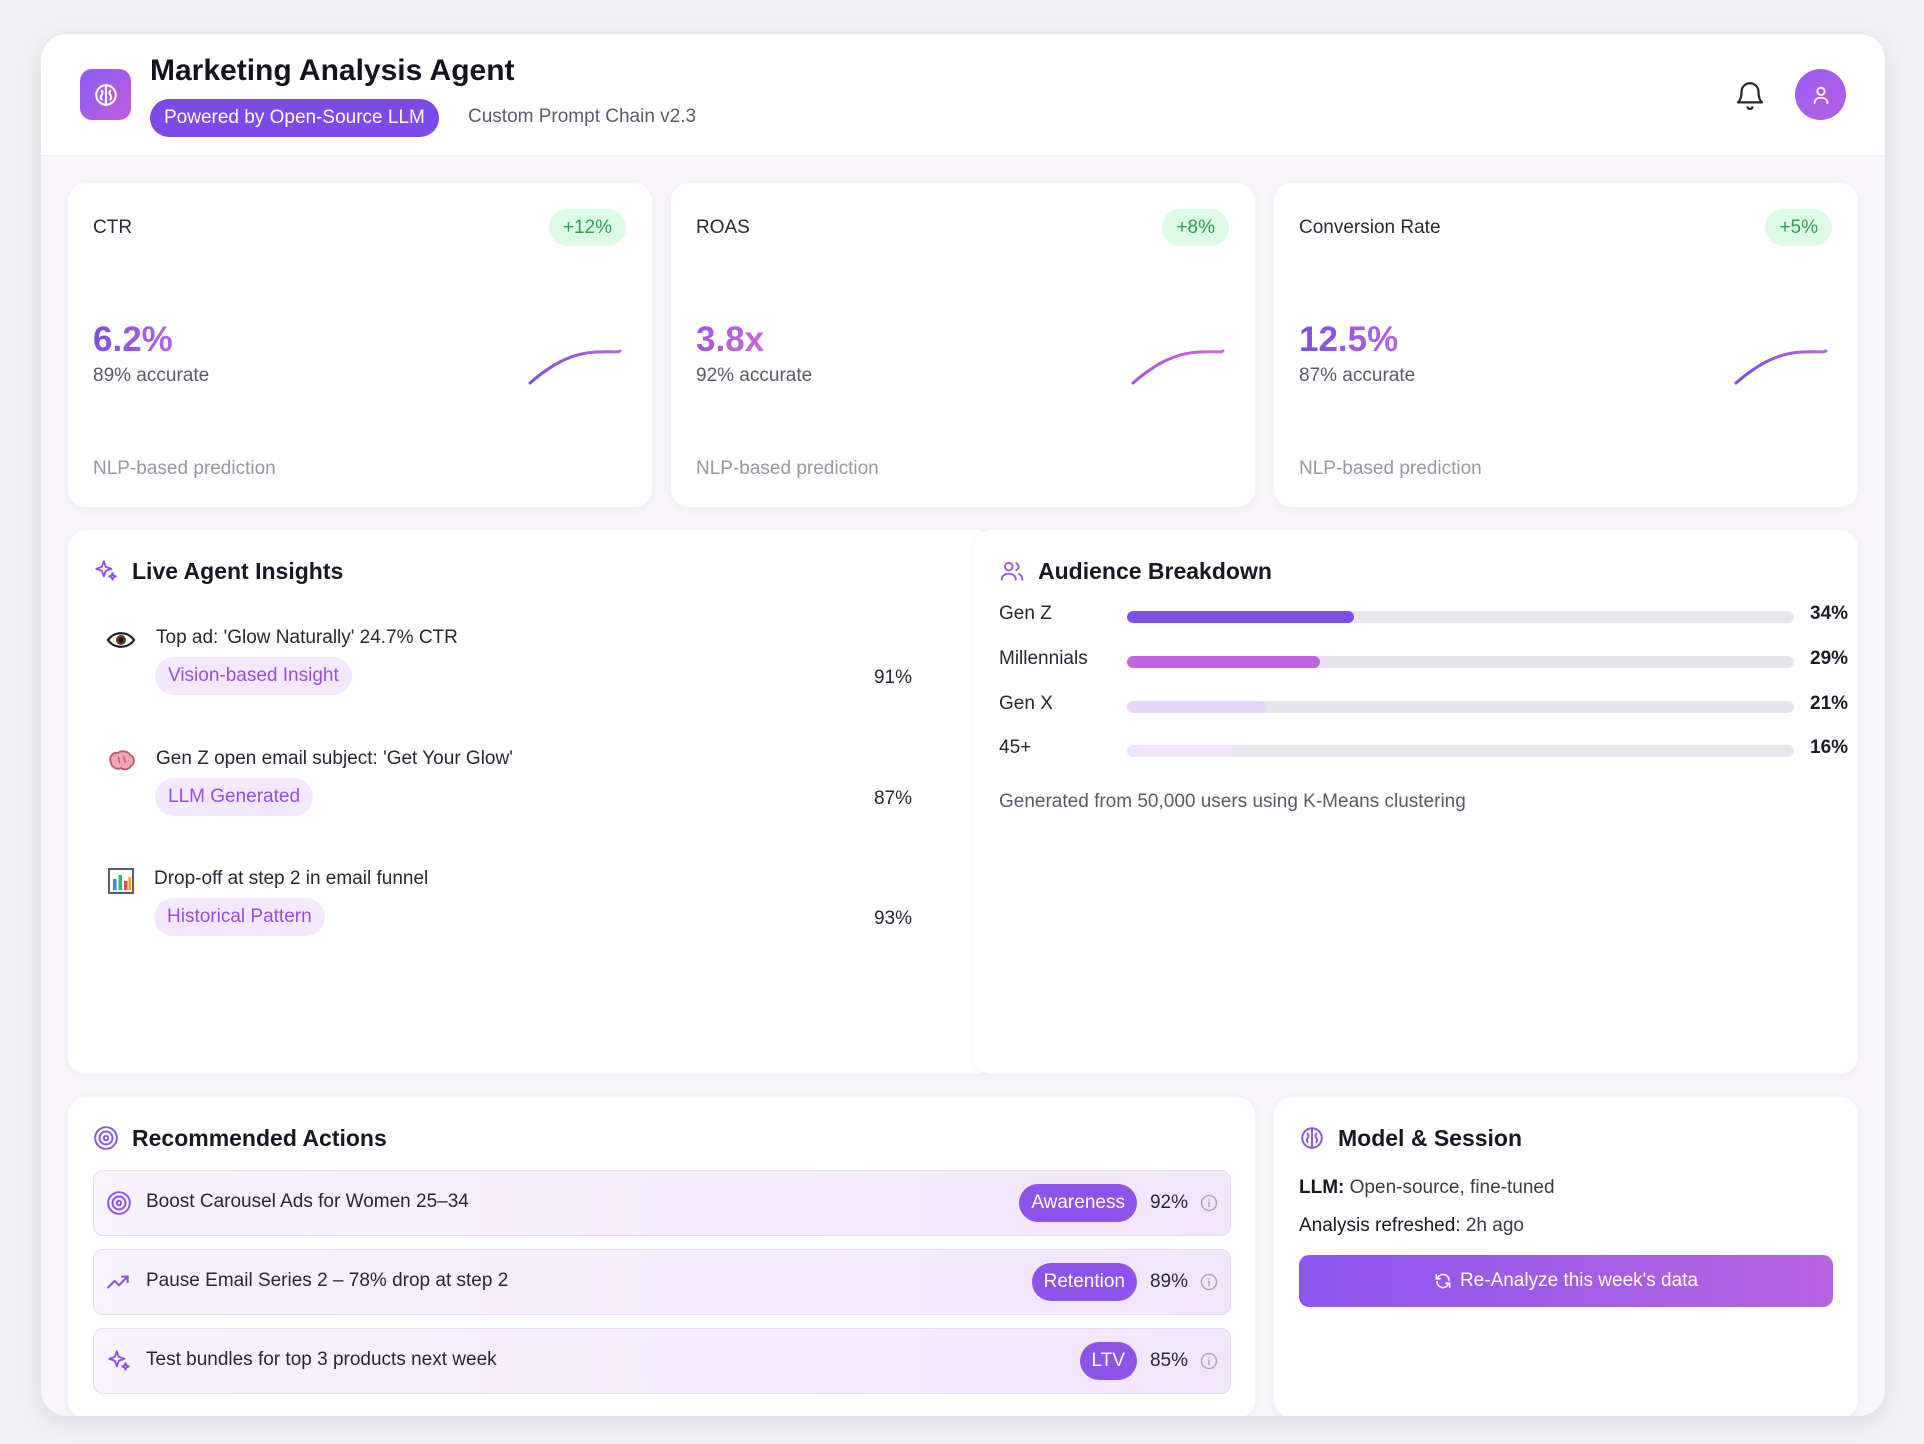  I want to click on bell-icon, so click(1750, 96).